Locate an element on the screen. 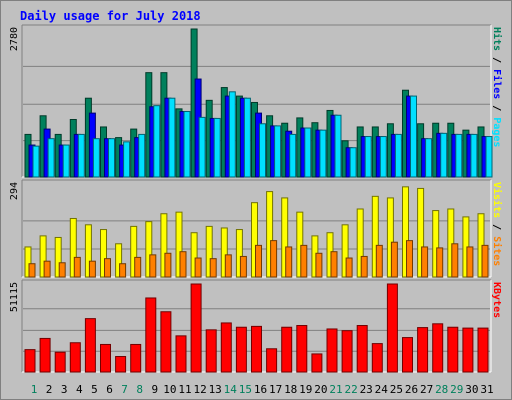 This screenshot has width=512, height=400. x-tick-label-11: 11 is located at coordinates (184, 389).